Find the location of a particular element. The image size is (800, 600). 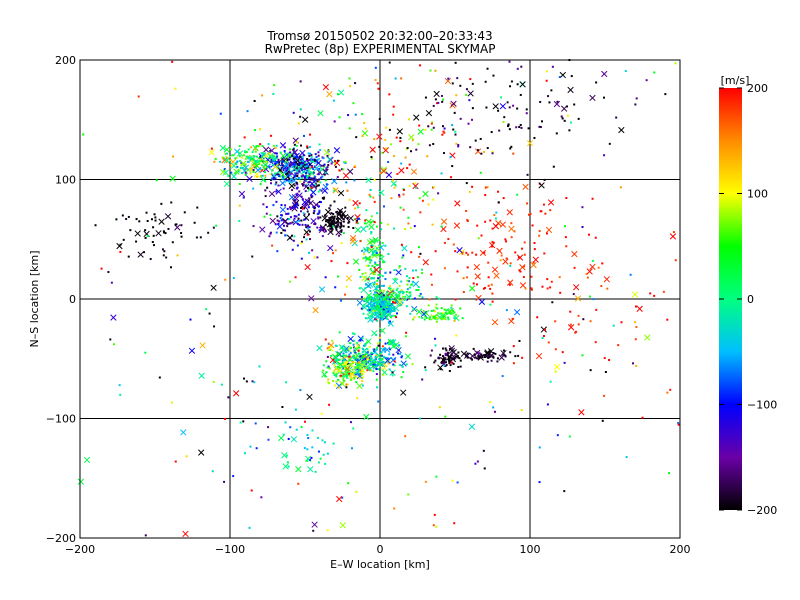

colorbar-tick-label: 100 is located at coordinates (757, 194).